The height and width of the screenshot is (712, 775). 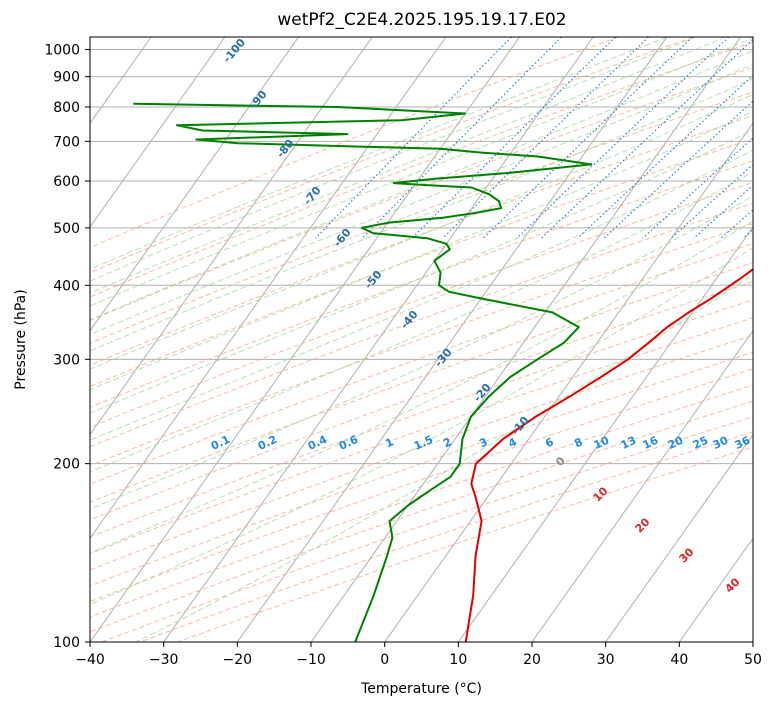 What do you see at coordinates (267, 443) in the screenshot?
I see `mixing-ratio-label: 0.2` at bounding box center [267, 443].